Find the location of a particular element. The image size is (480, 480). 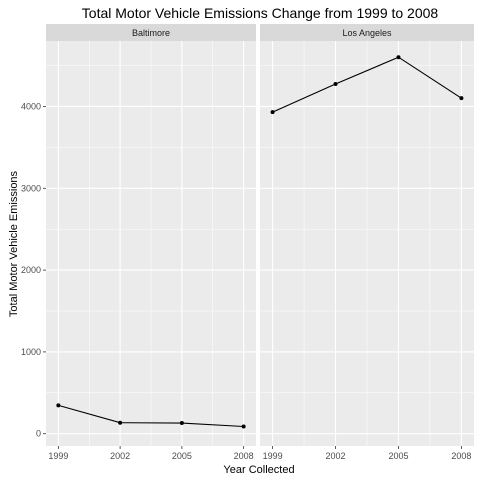

facet-strip-label: Los Angeles is located at coordinates (367, 33).